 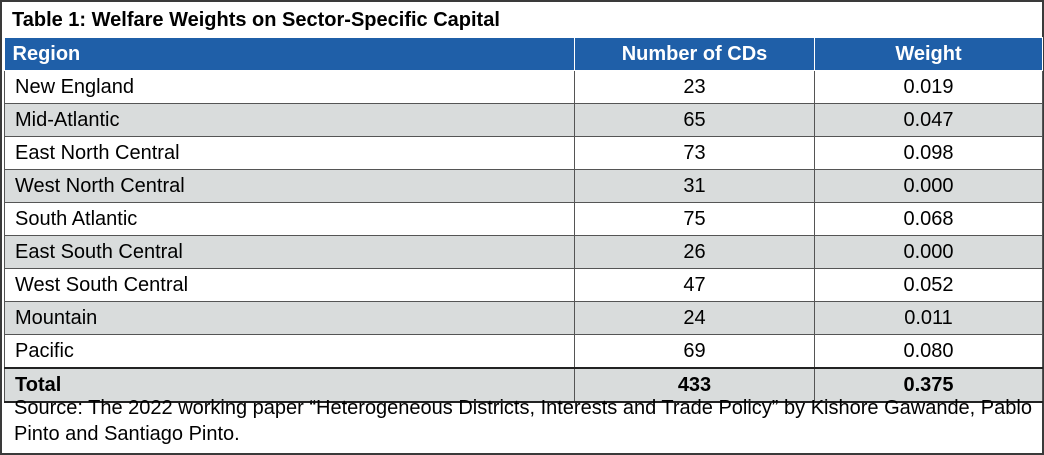 I want to click on header-number-of-cds: Number of CDs, so click(x=694, y=54).